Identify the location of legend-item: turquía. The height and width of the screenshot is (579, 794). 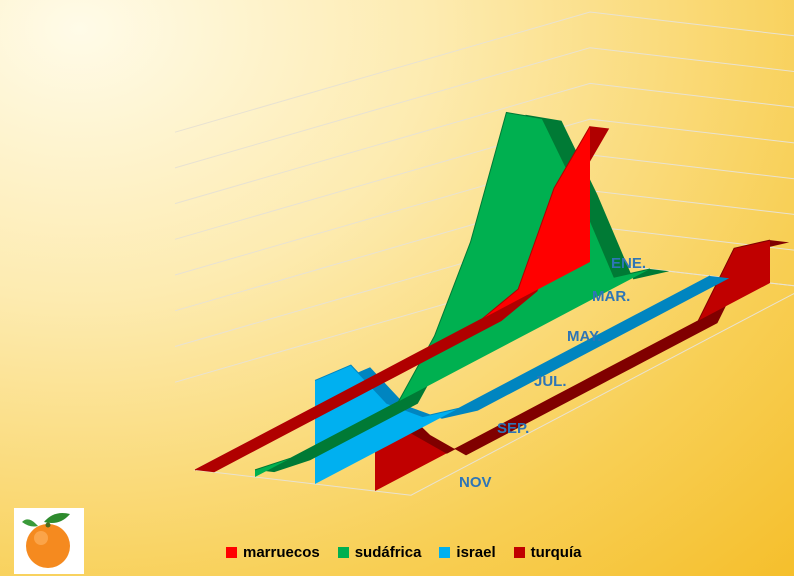
(547, 552).